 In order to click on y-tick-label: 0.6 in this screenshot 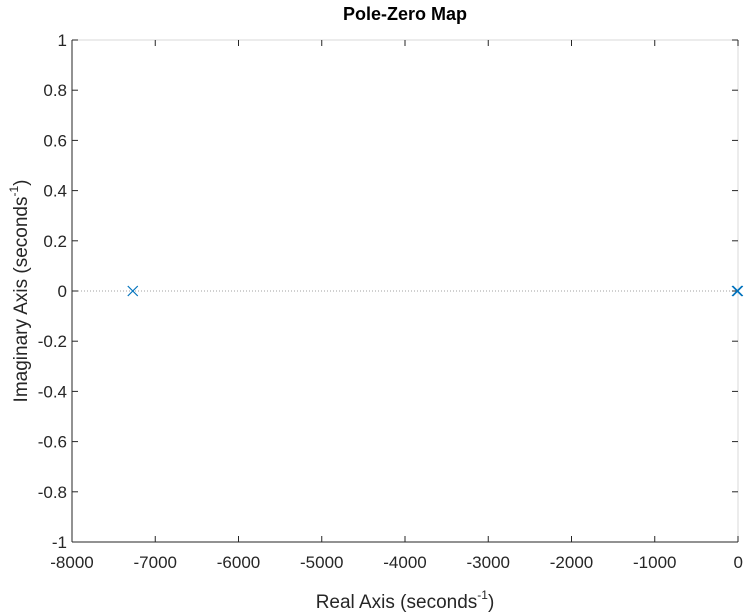, I will do `click(55, 140)`.